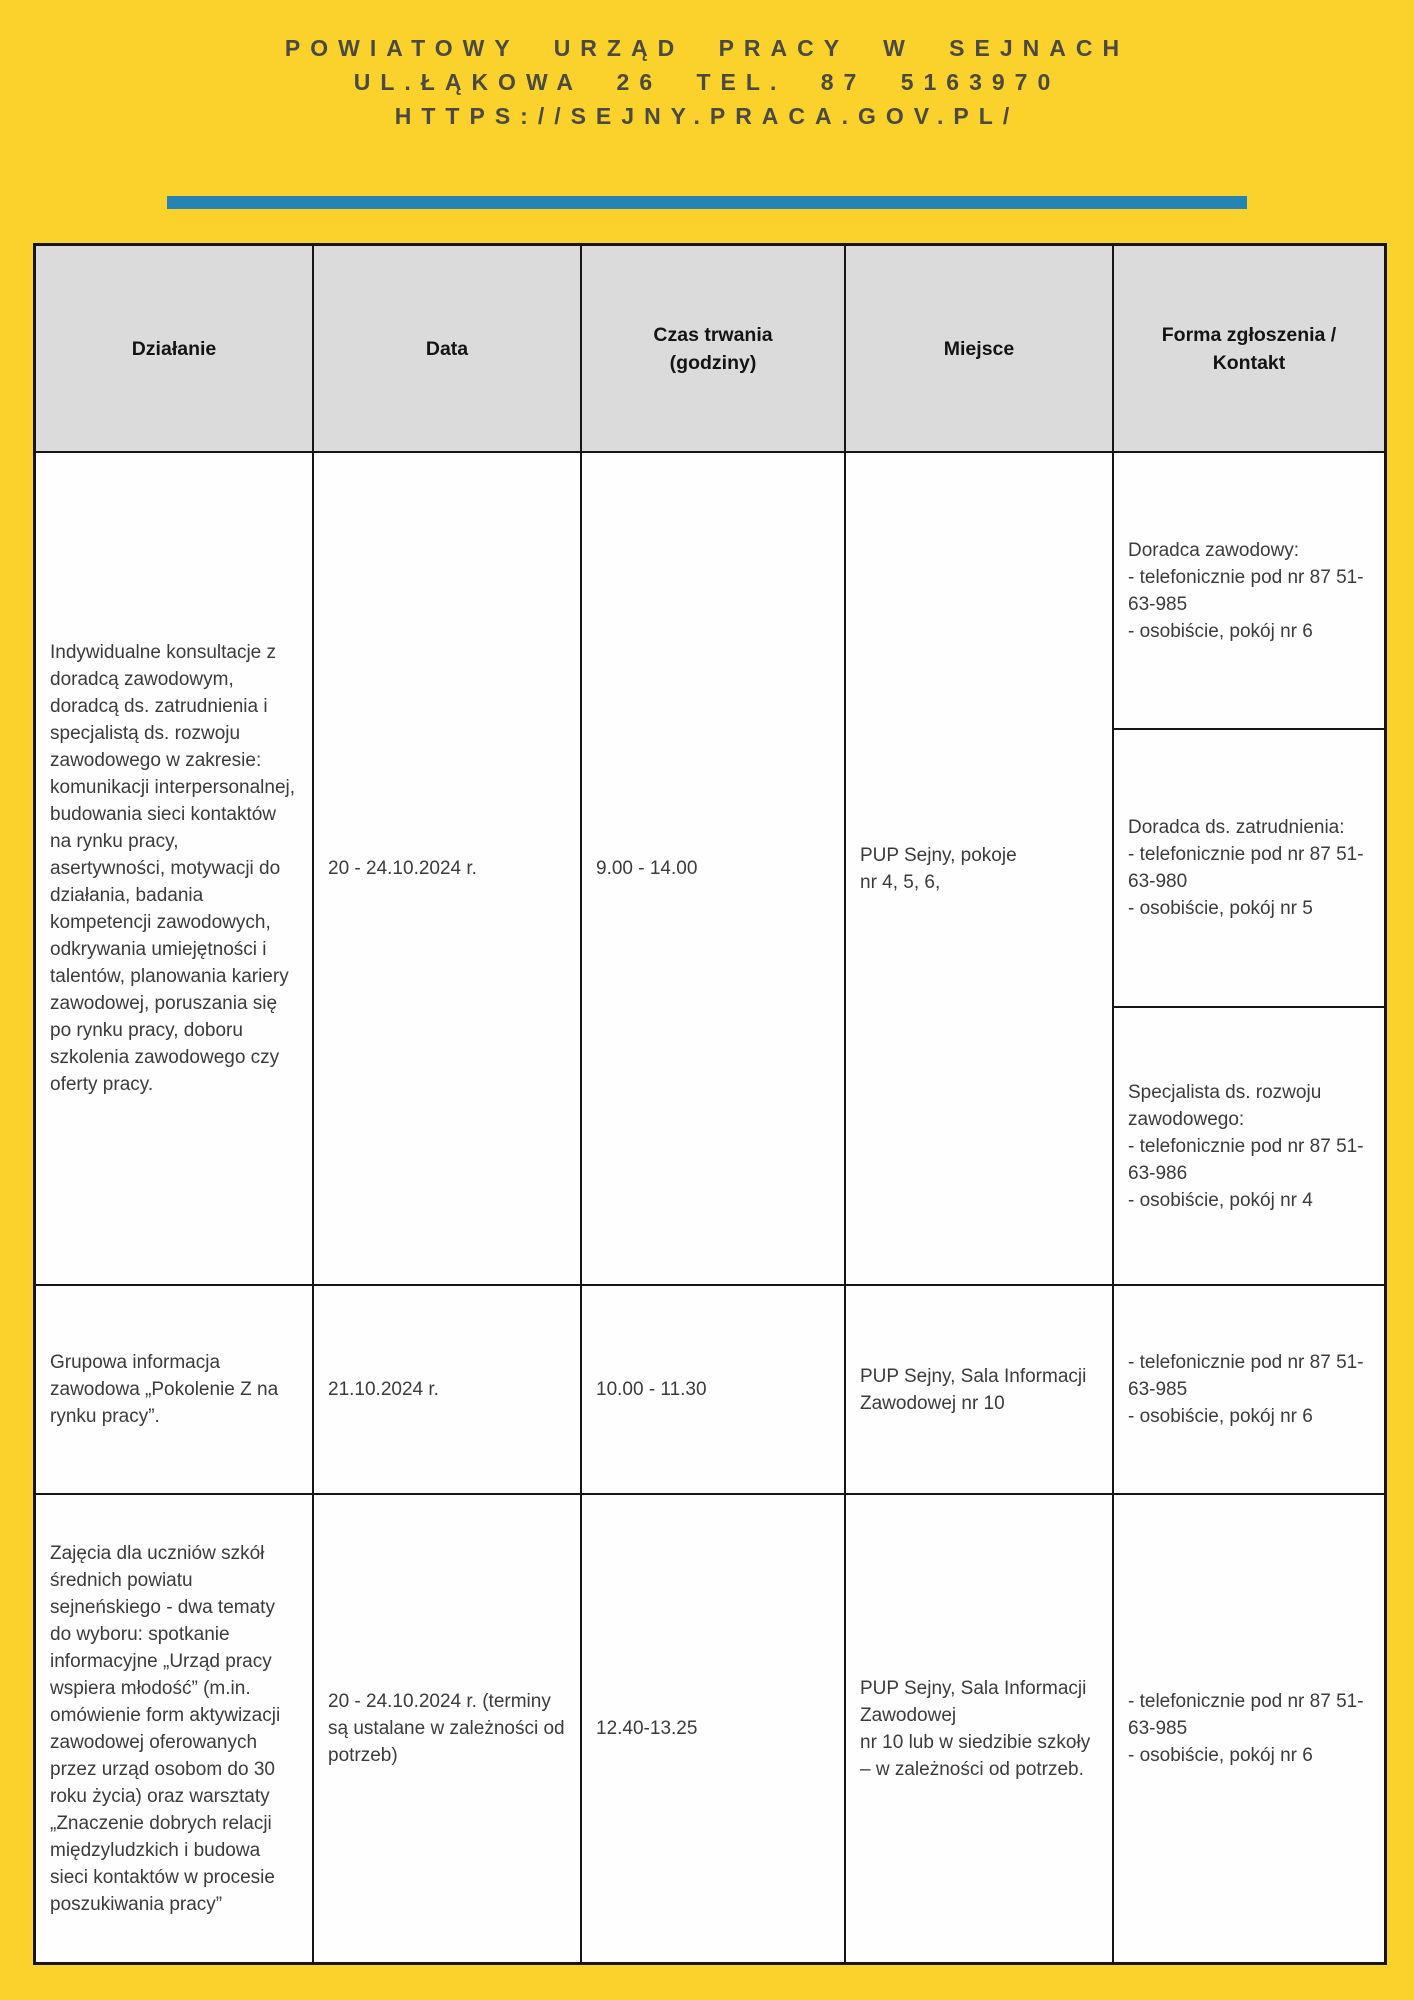 This screenshot has height=2000, width=1414. I want to click on row1-cell-data: 20 - 24.10.2024 r., so click(448, 869).